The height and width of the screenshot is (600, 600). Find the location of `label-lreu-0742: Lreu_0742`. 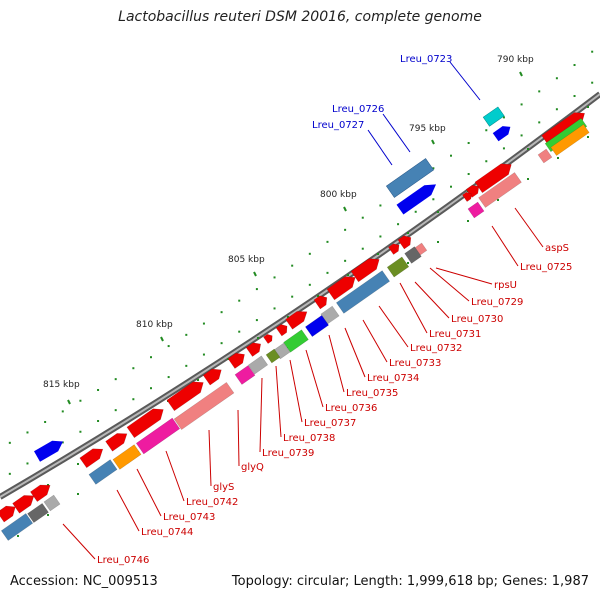

label-lreu-0742: Lreu_0742 is located at coordinates (212, 502).